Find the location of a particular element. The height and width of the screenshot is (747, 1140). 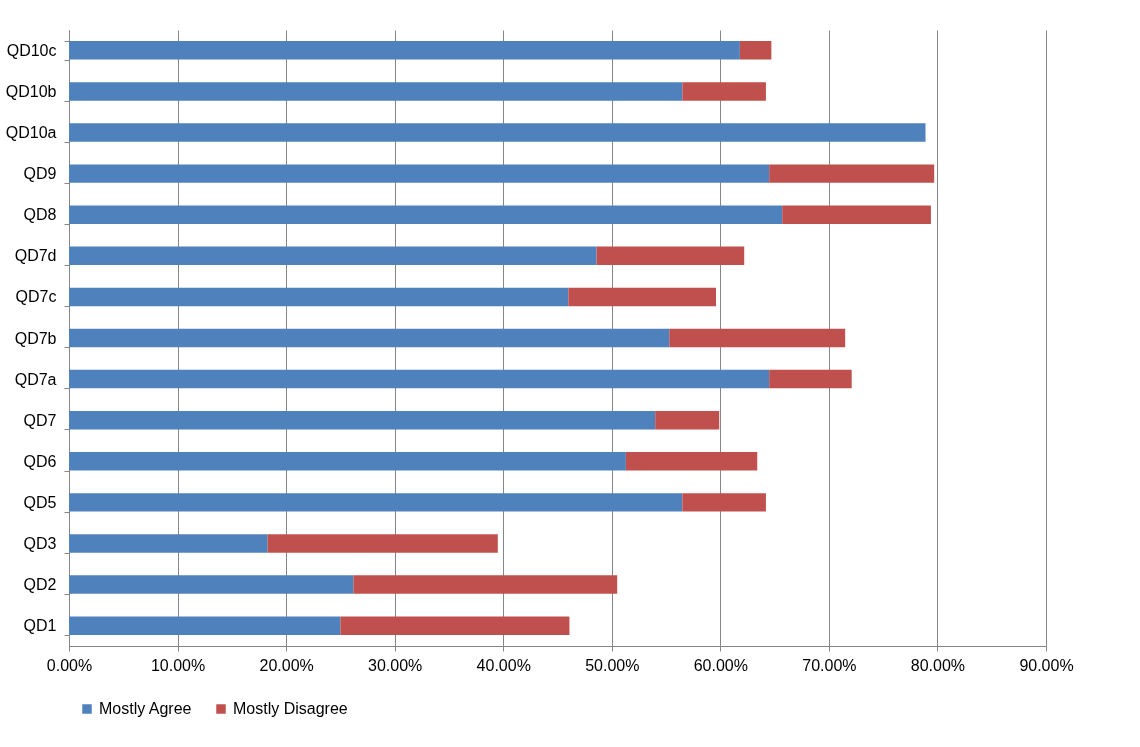

y-tick-label: QD2 is located at coordinates (40, 585).